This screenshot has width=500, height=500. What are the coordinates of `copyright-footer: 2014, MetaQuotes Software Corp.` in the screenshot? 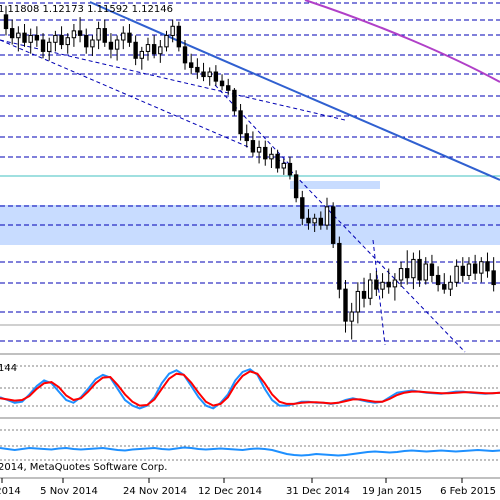 It's located at (83, 467).